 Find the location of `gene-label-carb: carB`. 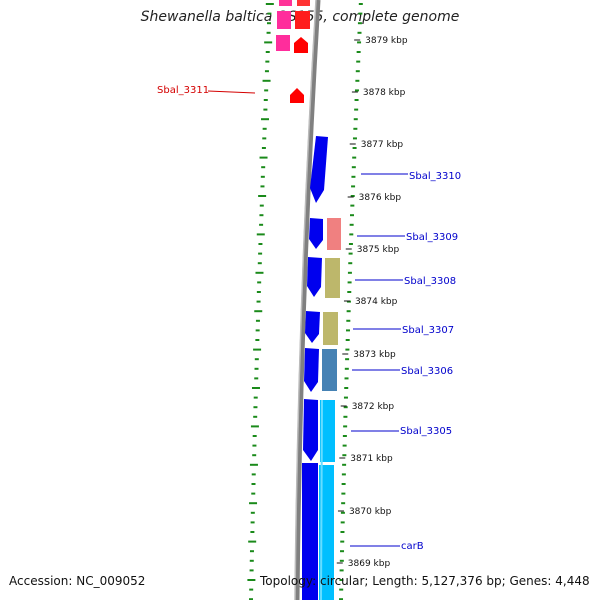

gene-label-carb: carB is located at coordinates (412, 546).